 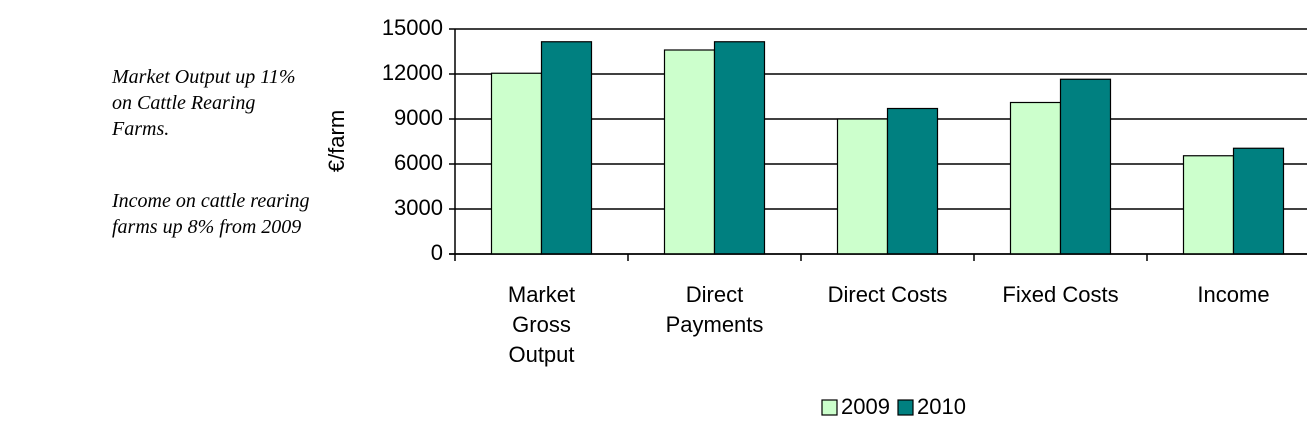 I want to click on y-tick-label: 6000, so click(x=418, y=162).